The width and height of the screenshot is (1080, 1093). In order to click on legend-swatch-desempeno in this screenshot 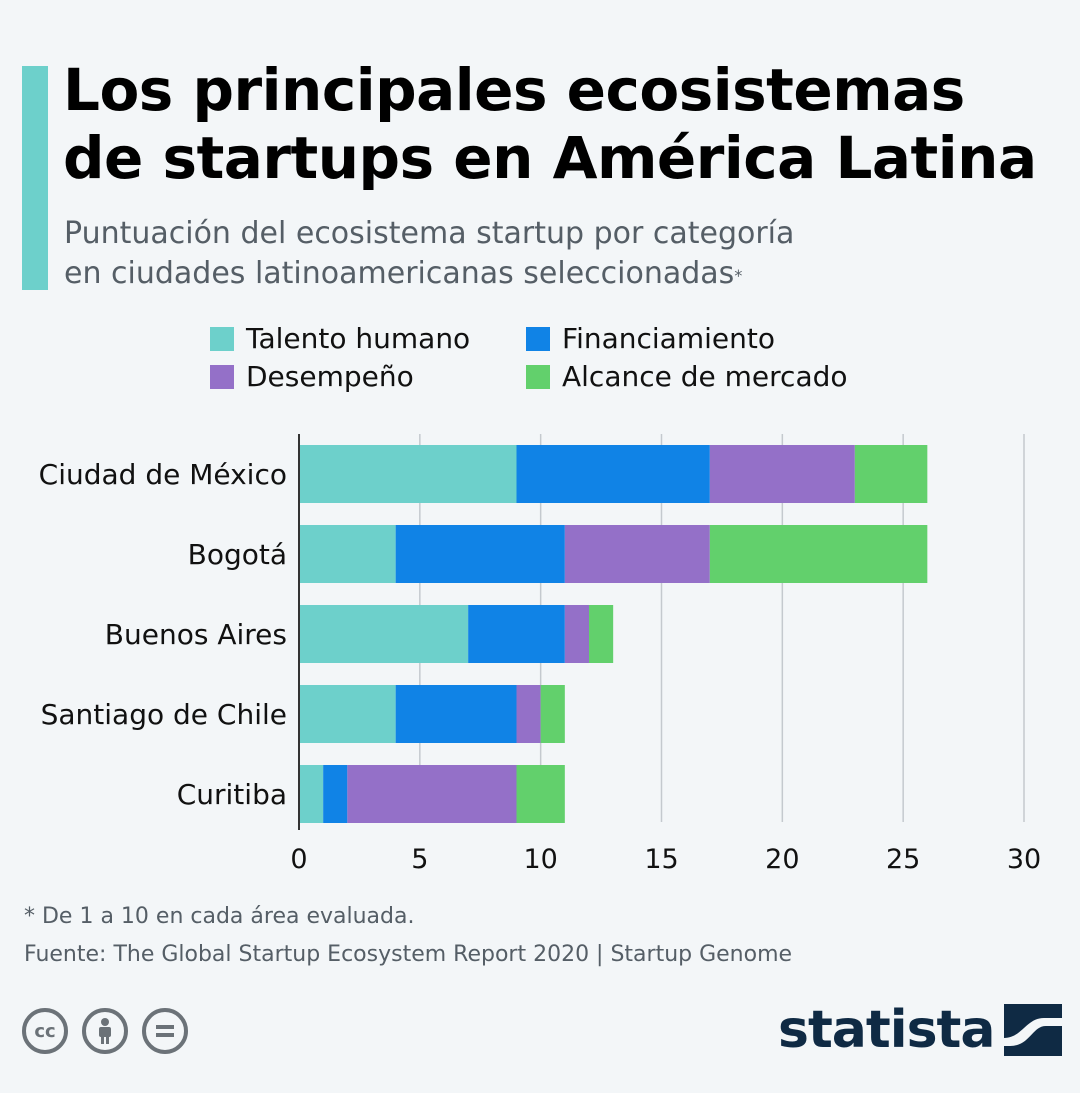, I will do `click(222, 376)`.